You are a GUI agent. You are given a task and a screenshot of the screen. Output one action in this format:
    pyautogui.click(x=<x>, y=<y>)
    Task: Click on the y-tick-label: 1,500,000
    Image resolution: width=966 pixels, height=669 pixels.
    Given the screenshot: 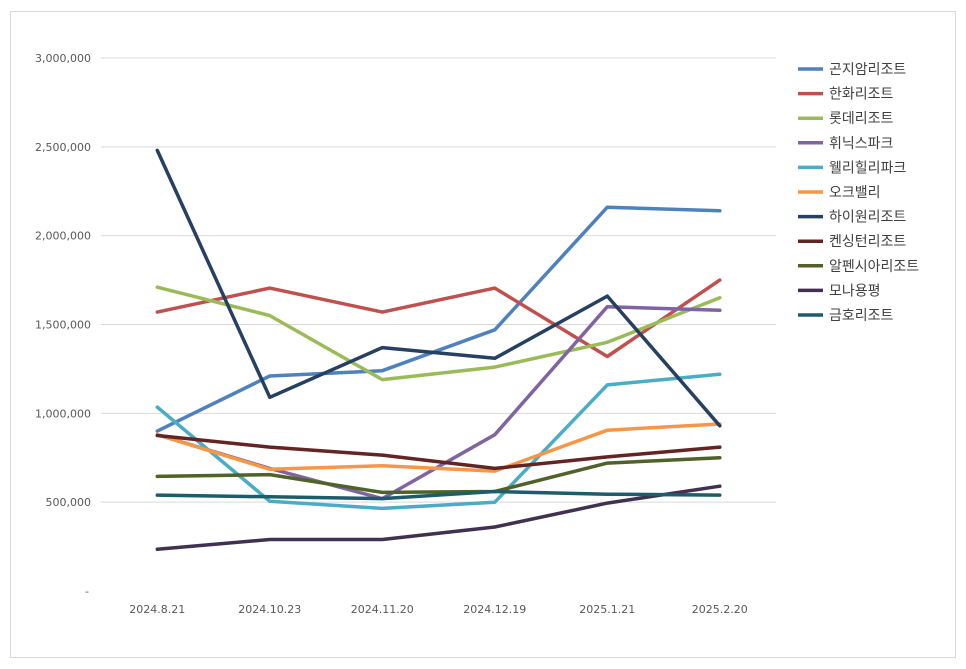 What is the action you would take?
    pyautogui.click(x=63, y=325)
    